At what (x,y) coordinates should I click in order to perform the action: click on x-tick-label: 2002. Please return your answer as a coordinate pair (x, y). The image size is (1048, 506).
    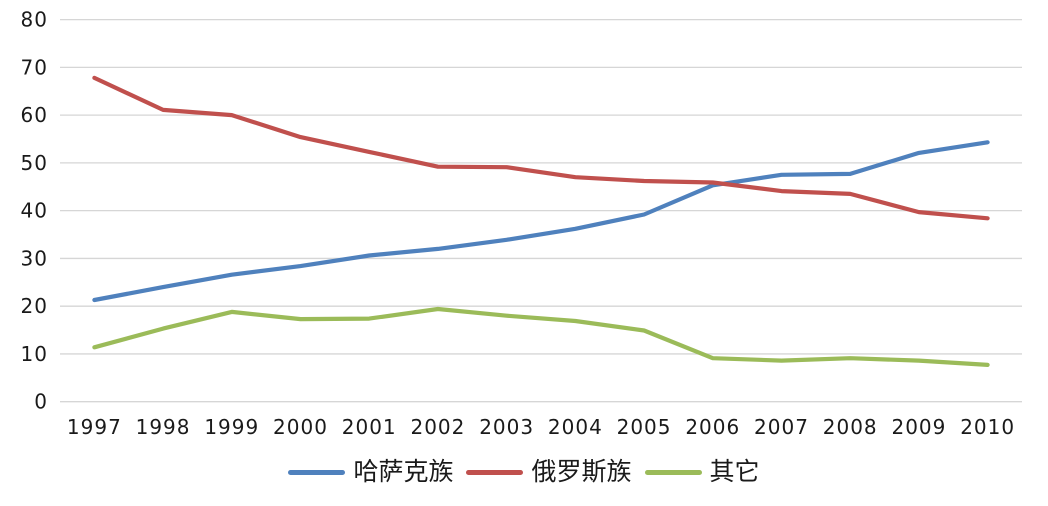
    Looking at the image, I should click on (437, 427).